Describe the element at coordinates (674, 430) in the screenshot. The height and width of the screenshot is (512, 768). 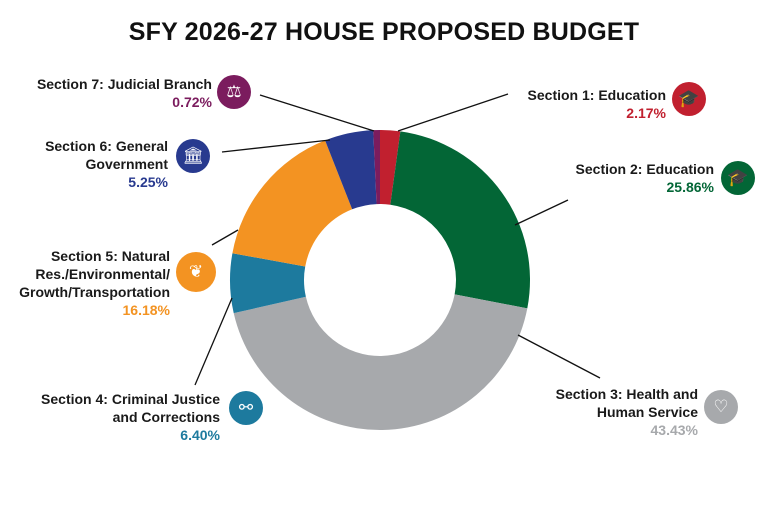
I see `section-3-pct: 43.43%` at that location.